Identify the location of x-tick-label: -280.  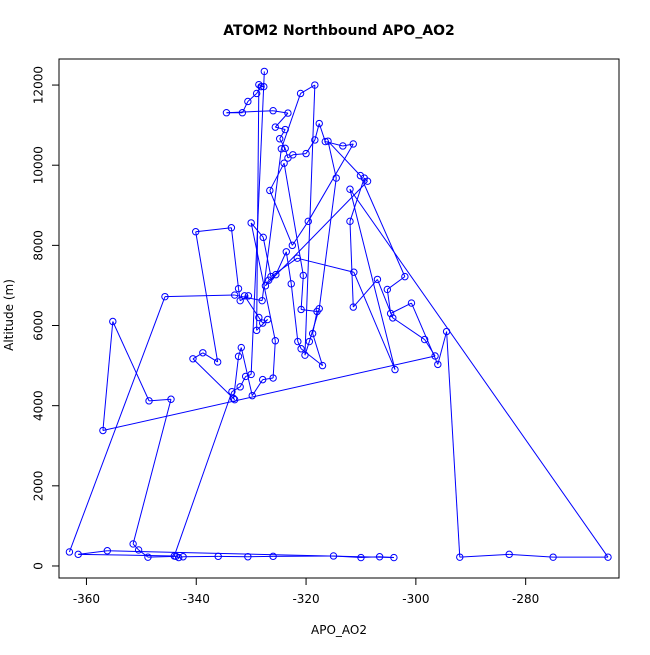
(525, 599).